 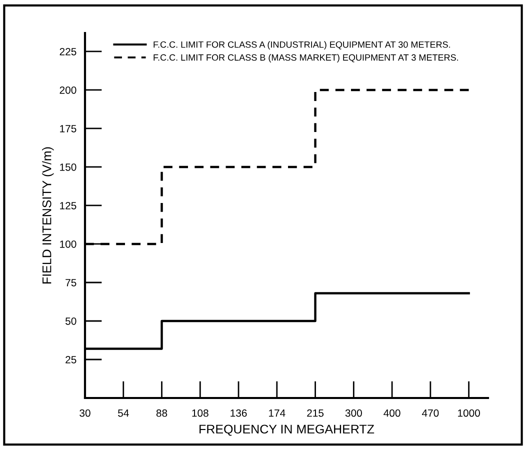 I want to click on y-tick-label: 50, so click(x=71, y=321).